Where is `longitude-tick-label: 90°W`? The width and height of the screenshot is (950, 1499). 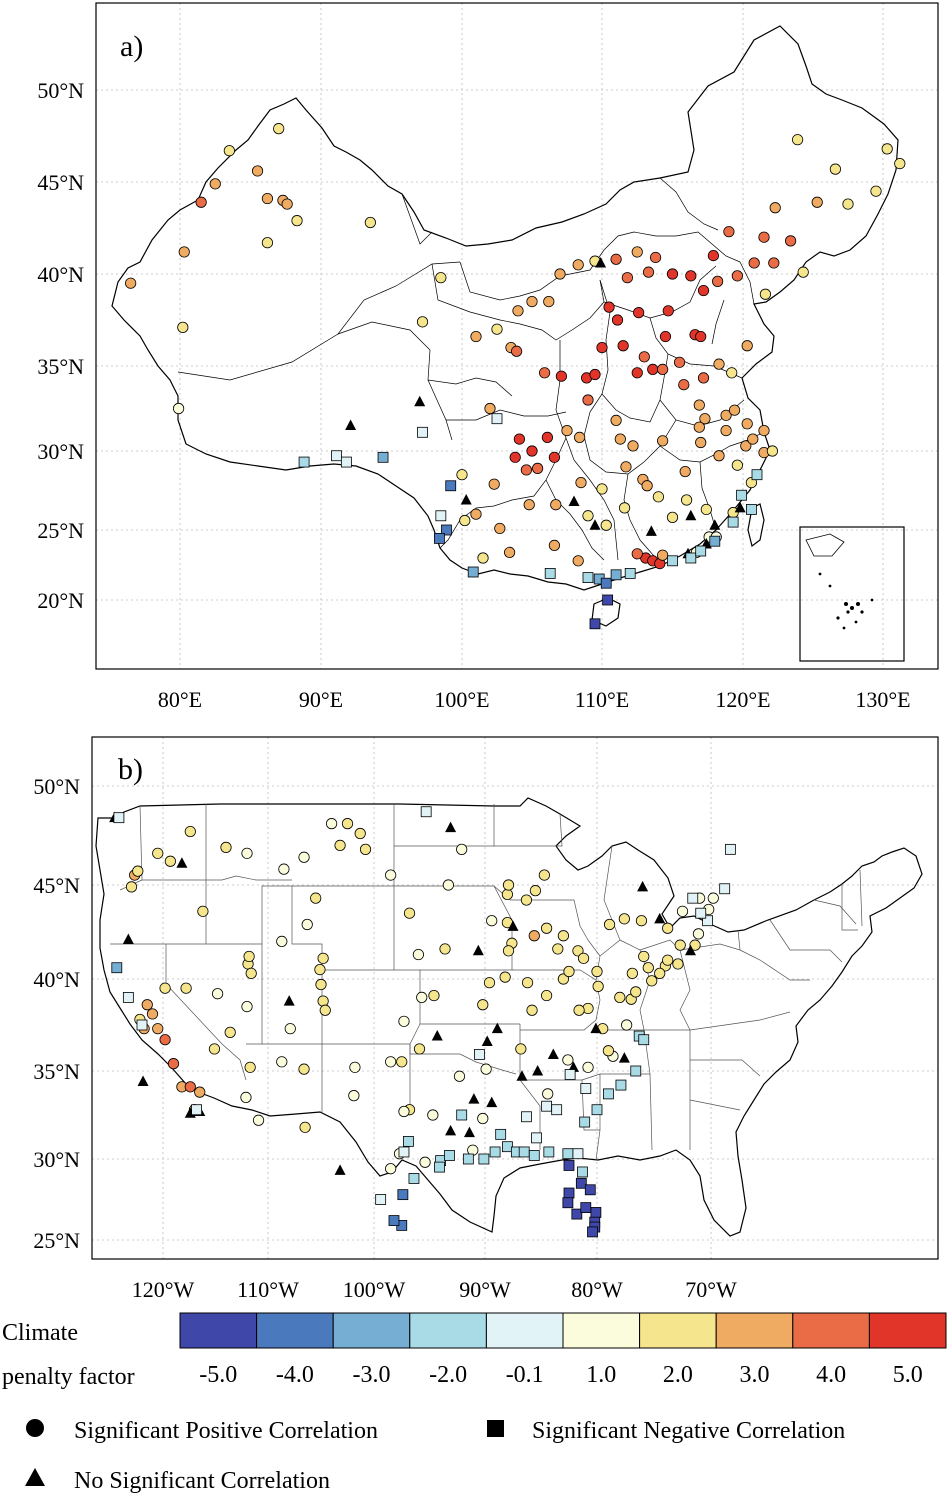
longitude-tick-label: 90°W is located at coordinates (485, 1289).